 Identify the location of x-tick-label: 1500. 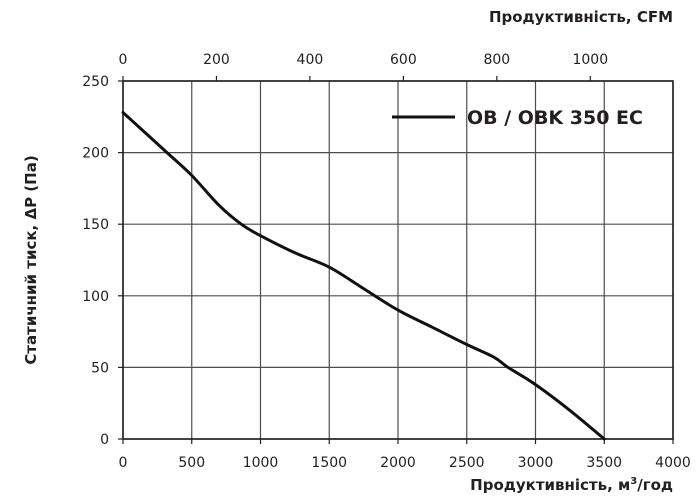
(329, 463).